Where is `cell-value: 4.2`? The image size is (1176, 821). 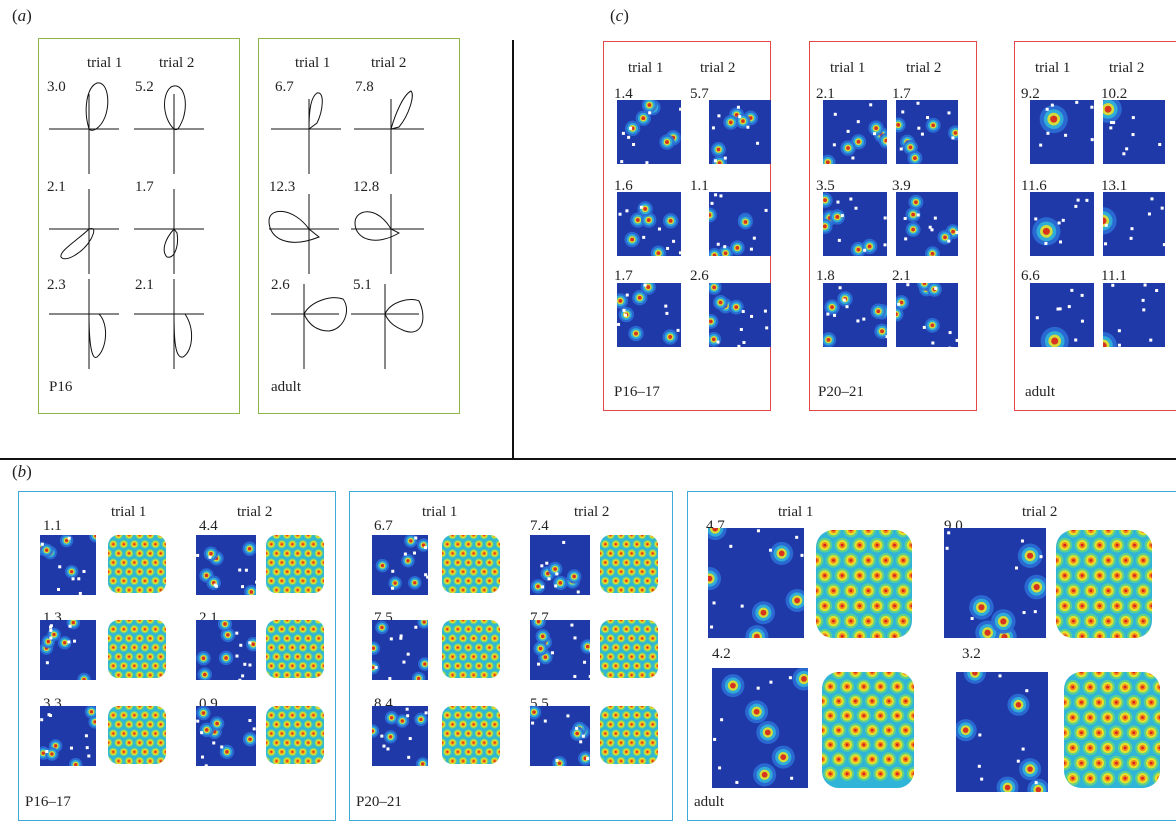 cell-value: 4.2 is located at coordinates (721, 654).